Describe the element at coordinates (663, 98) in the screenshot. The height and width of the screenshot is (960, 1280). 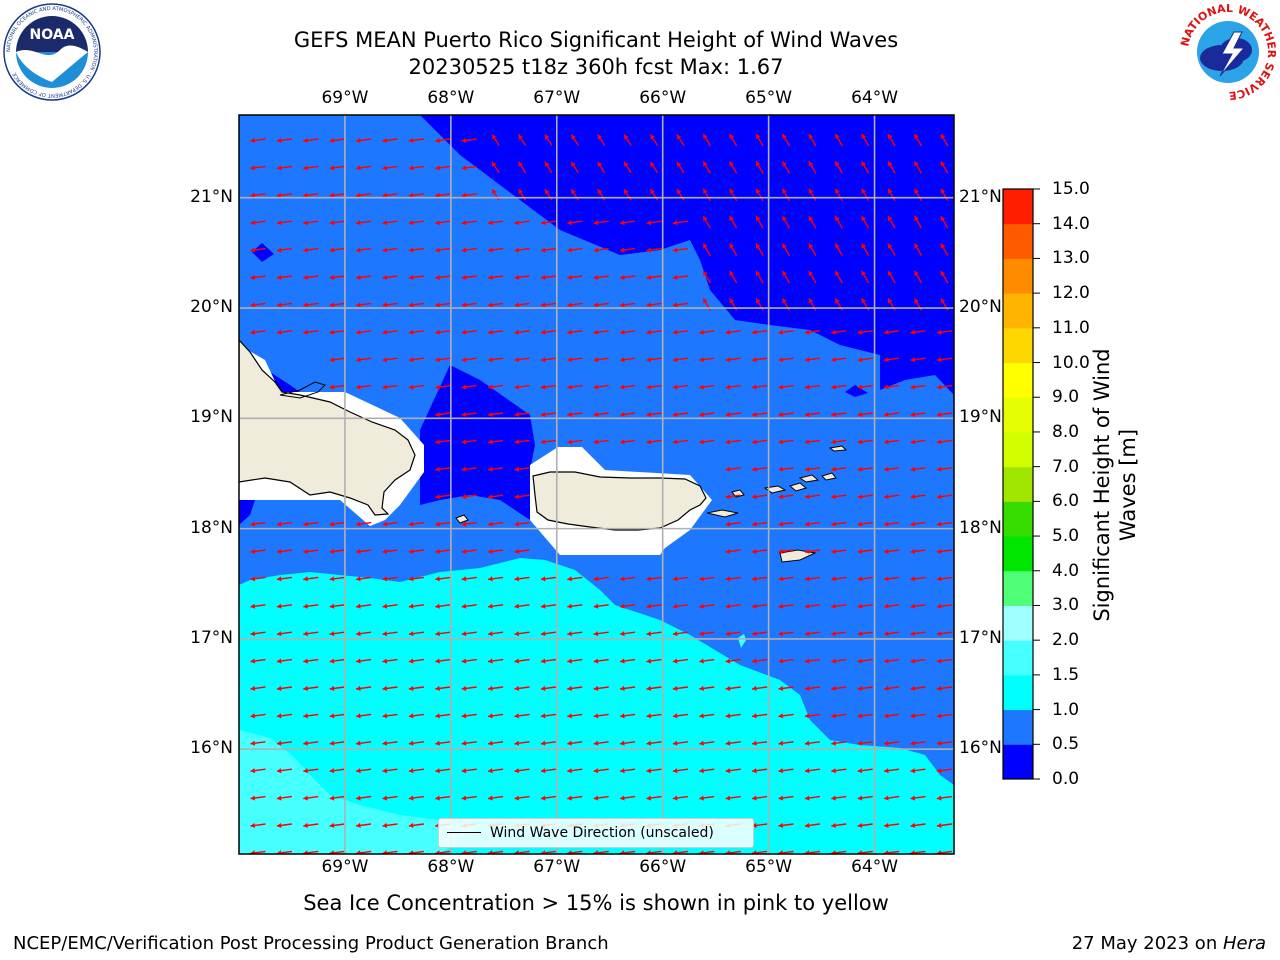
I see `lon-label-top: 66°W` at that location.